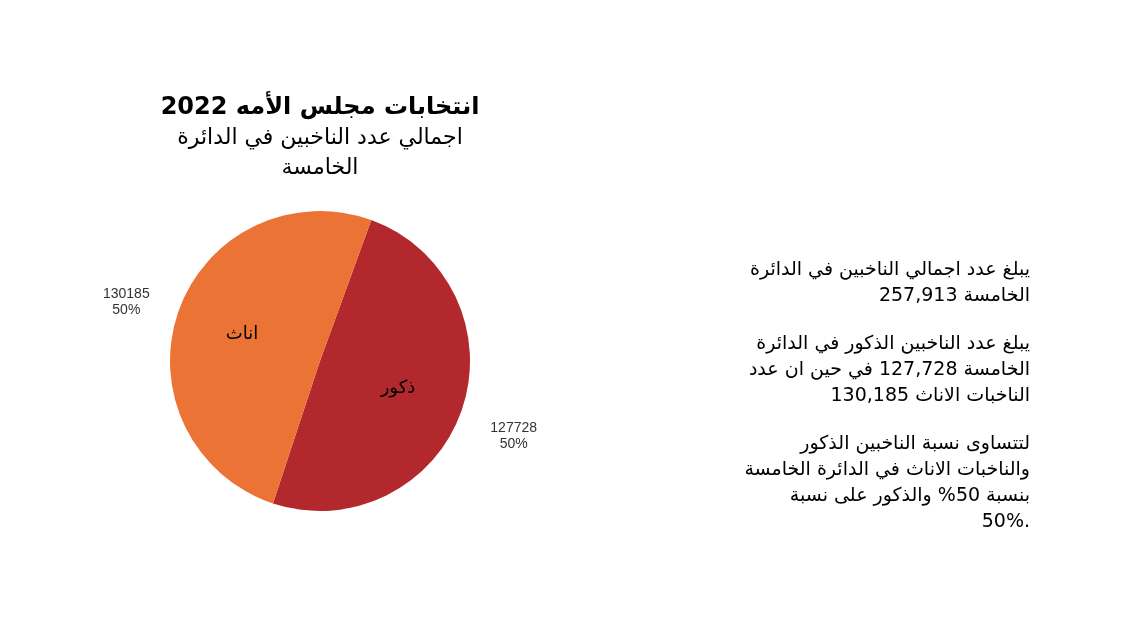 This screenshot has height=633, width=1135. Describe the element at coordinates (397, 387) in the screenshot. I see `slice-label: ذكور` at that location.